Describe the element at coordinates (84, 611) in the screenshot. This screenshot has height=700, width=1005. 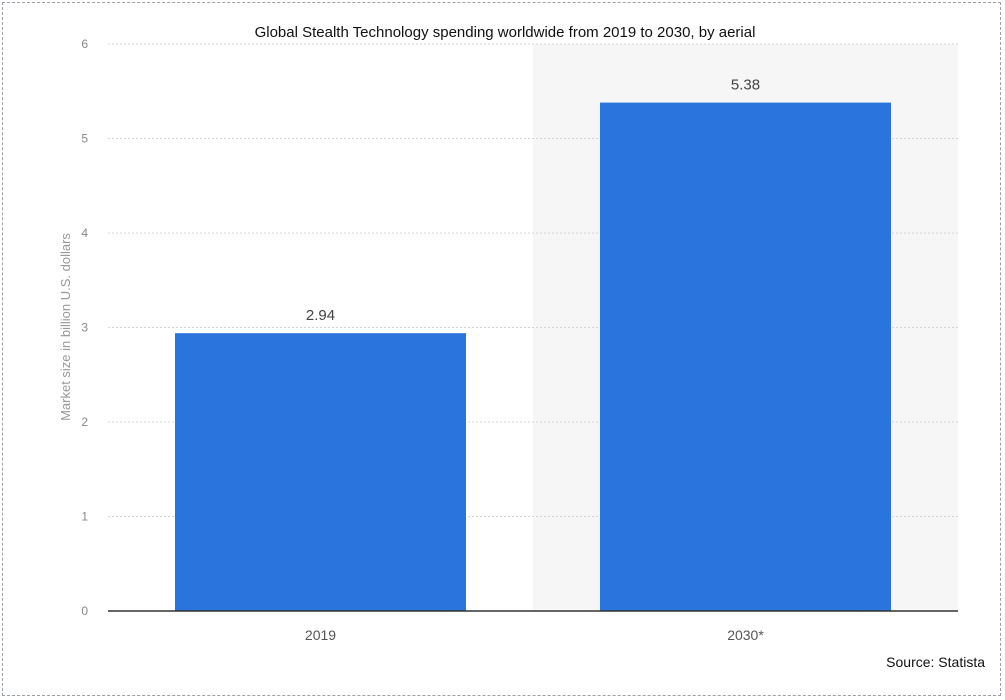
I see `y-tick-label: 0` at that location.